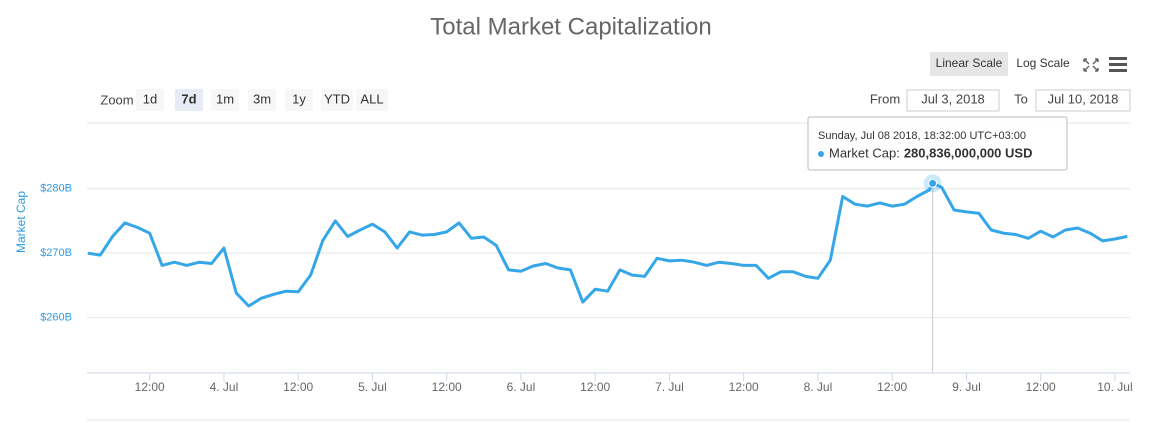 This screenshot has width=1157, height=423. I want to click on zoom-label: Zoom, so click(116, 99).